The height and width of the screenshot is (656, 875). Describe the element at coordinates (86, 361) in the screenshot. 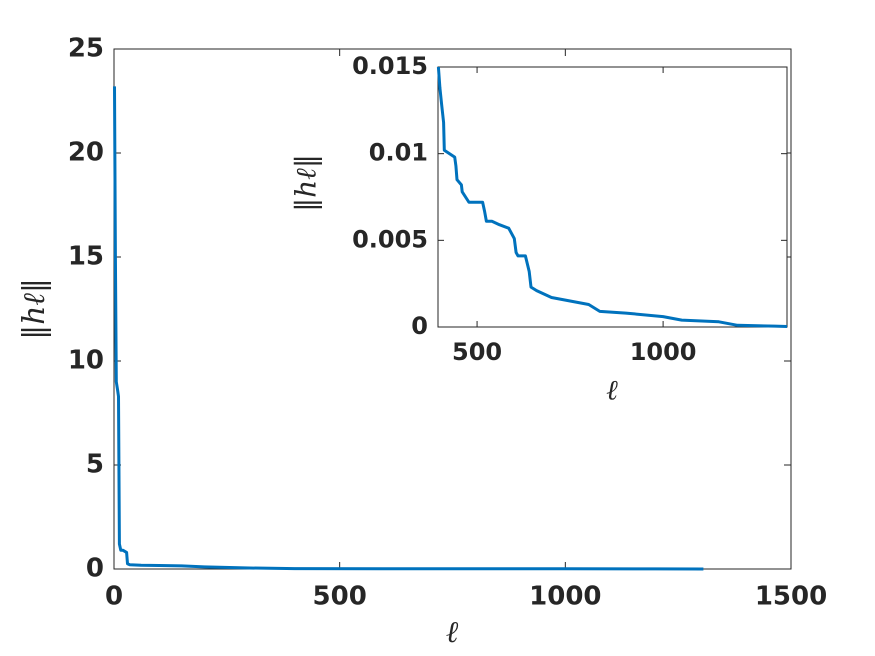

I see `y-tick-label: 10` at that location.